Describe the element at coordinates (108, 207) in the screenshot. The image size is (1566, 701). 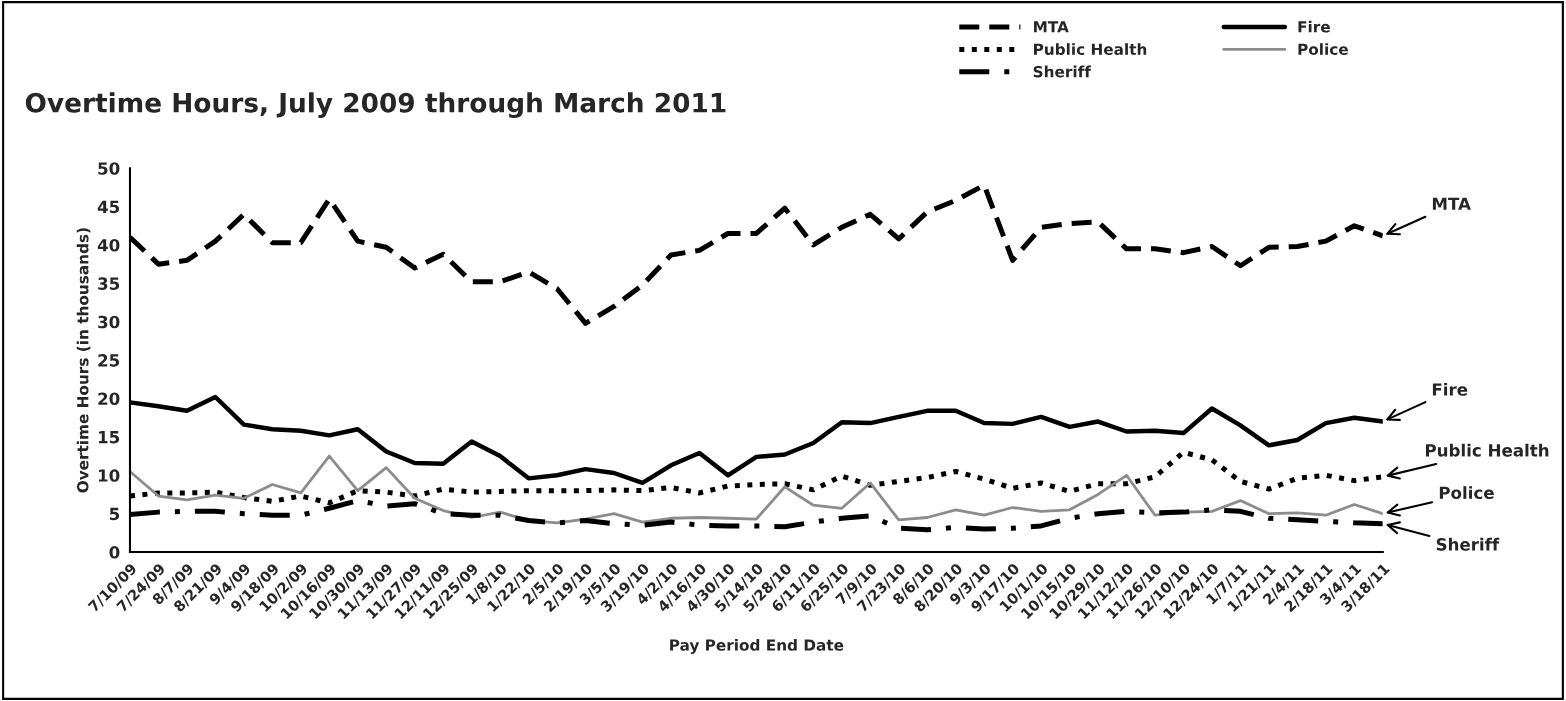
I see `y-tick-label: 45` at that location.